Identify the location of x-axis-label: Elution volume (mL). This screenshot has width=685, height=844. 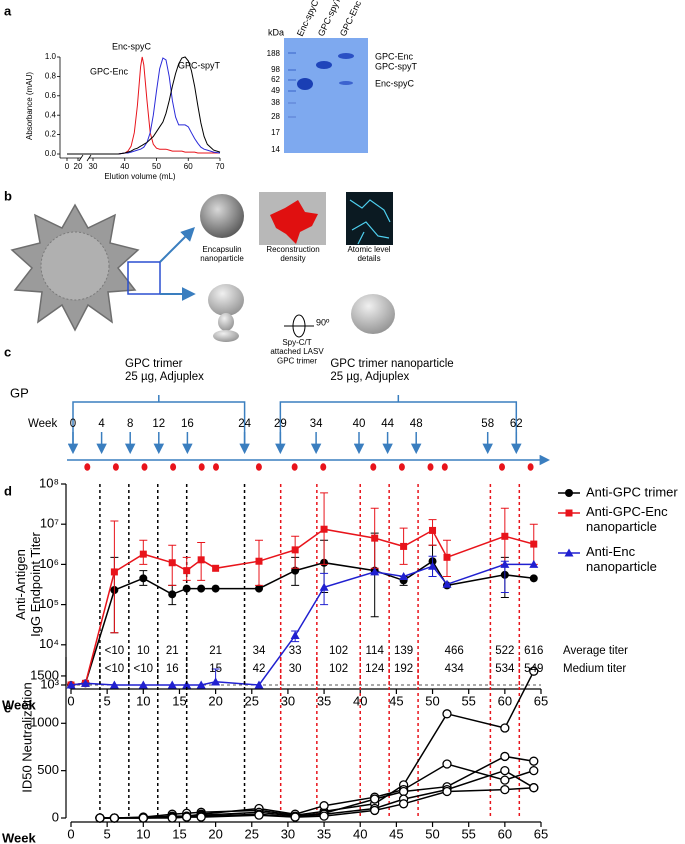
(139, 176).